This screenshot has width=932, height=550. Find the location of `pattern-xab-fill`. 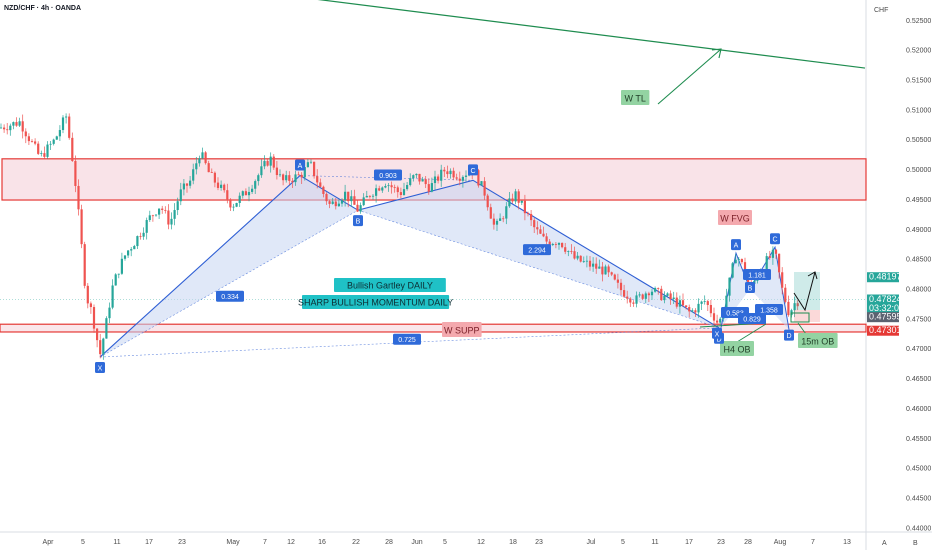

pattern-xab-fill is located at coordinates (229, 266).